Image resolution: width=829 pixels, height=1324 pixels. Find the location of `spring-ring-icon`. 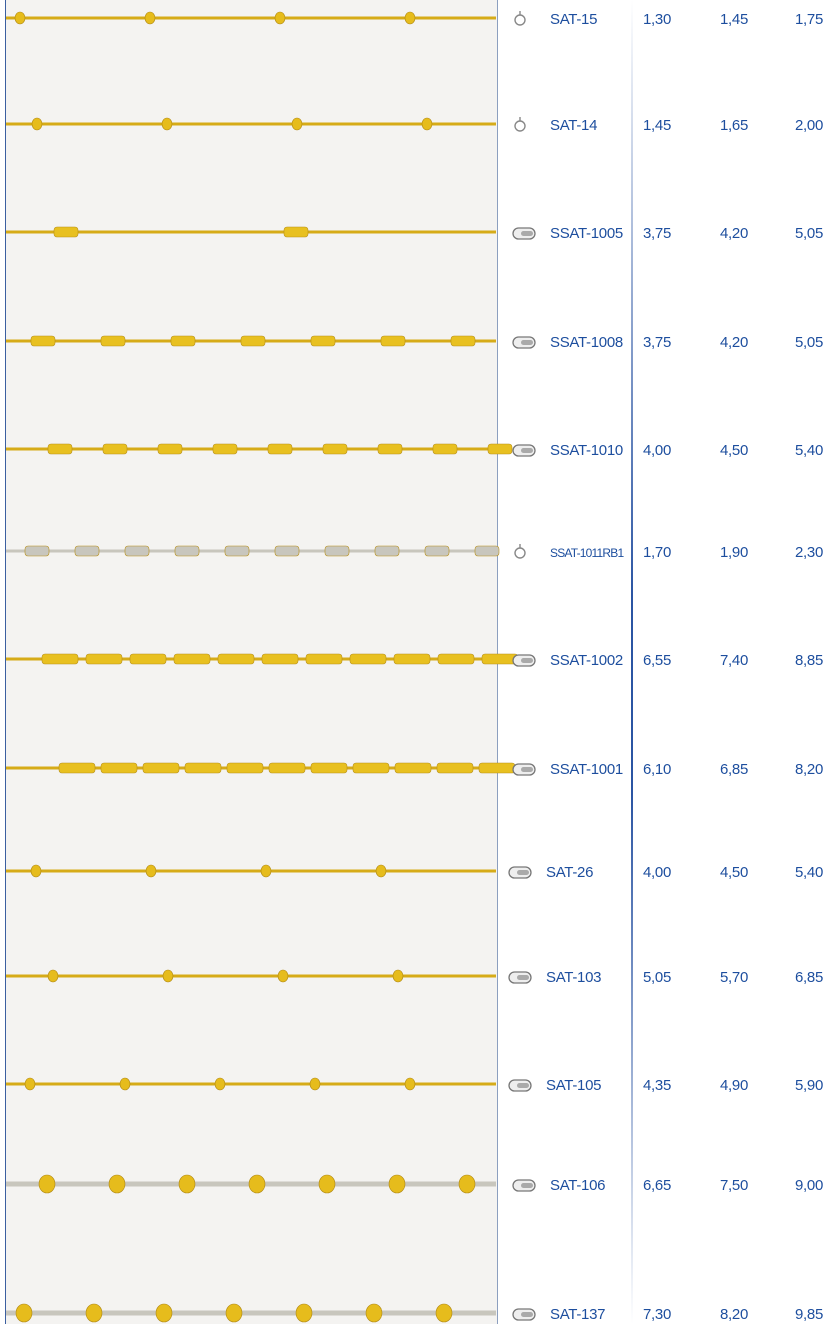

spring-ring-icon is located at coordinates (520, 553).